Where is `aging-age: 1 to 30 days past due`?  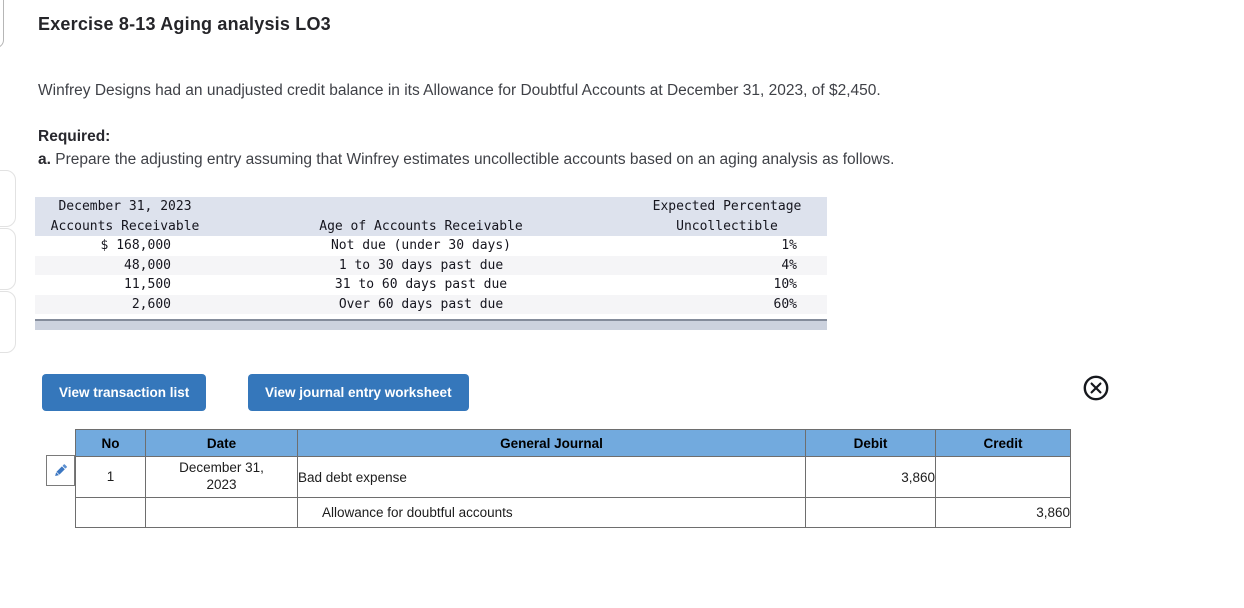 aging-age: 1 to 30 days past due is located at coordinates (421, 265).